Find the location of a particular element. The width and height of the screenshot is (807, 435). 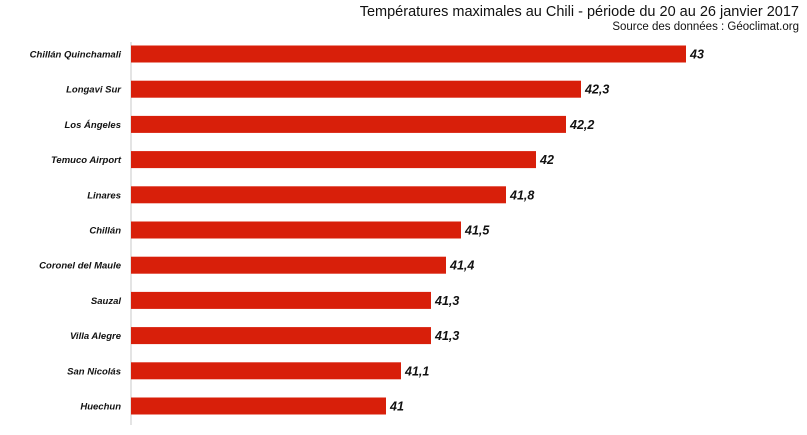

category-label: Linares is located at coordinates (104, 195).